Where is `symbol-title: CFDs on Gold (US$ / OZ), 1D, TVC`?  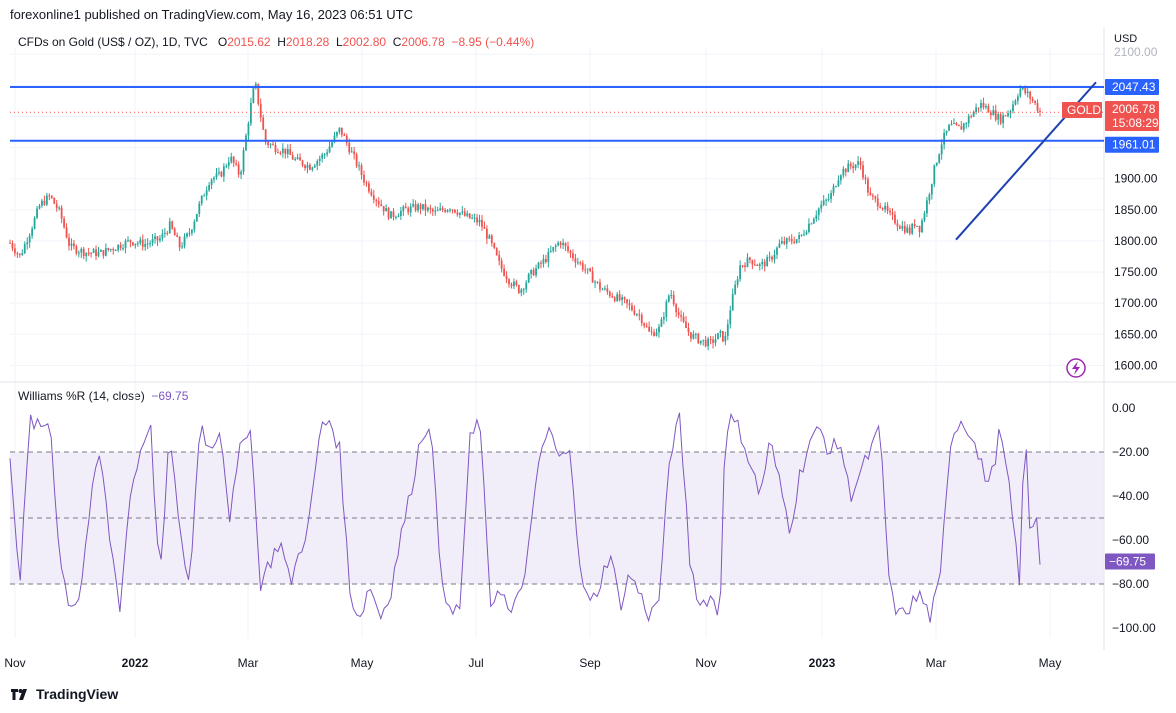
symbol-title: CFDs on Gold (US$ / OZ), 1D, TVC is located at coordinates (113, 42).